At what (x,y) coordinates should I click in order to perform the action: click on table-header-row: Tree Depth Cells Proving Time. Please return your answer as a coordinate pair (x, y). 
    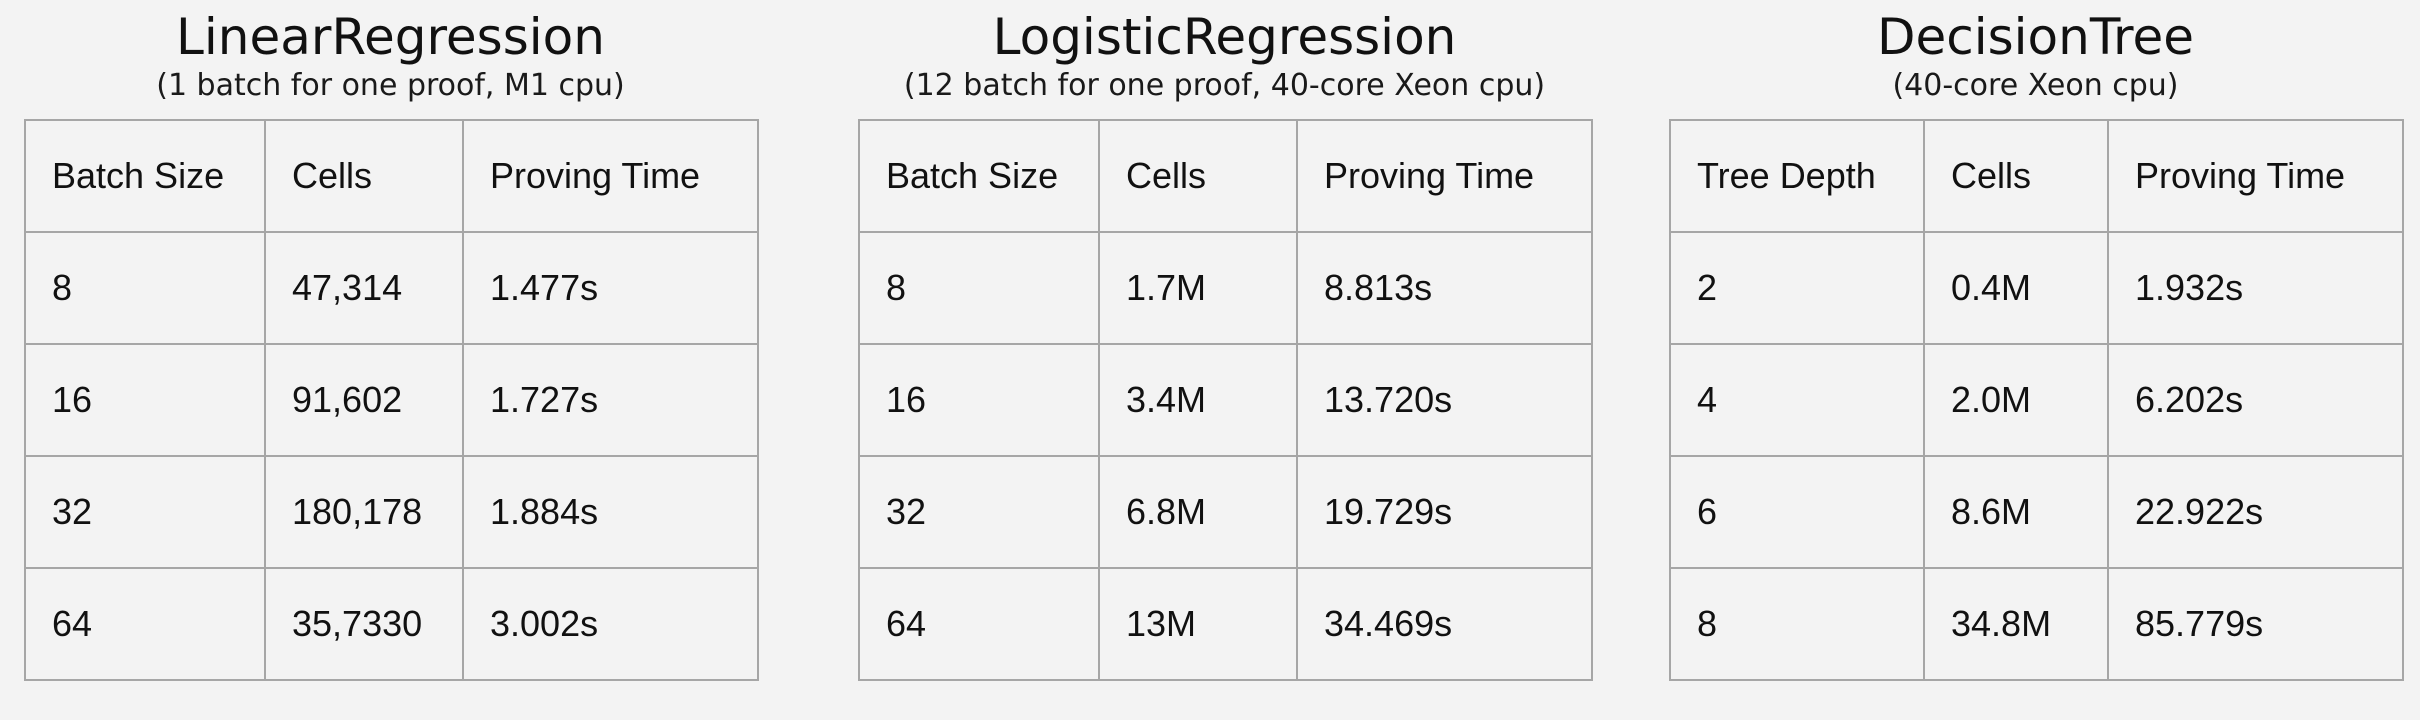
    Looking at the image, I should click on (2036, 176).